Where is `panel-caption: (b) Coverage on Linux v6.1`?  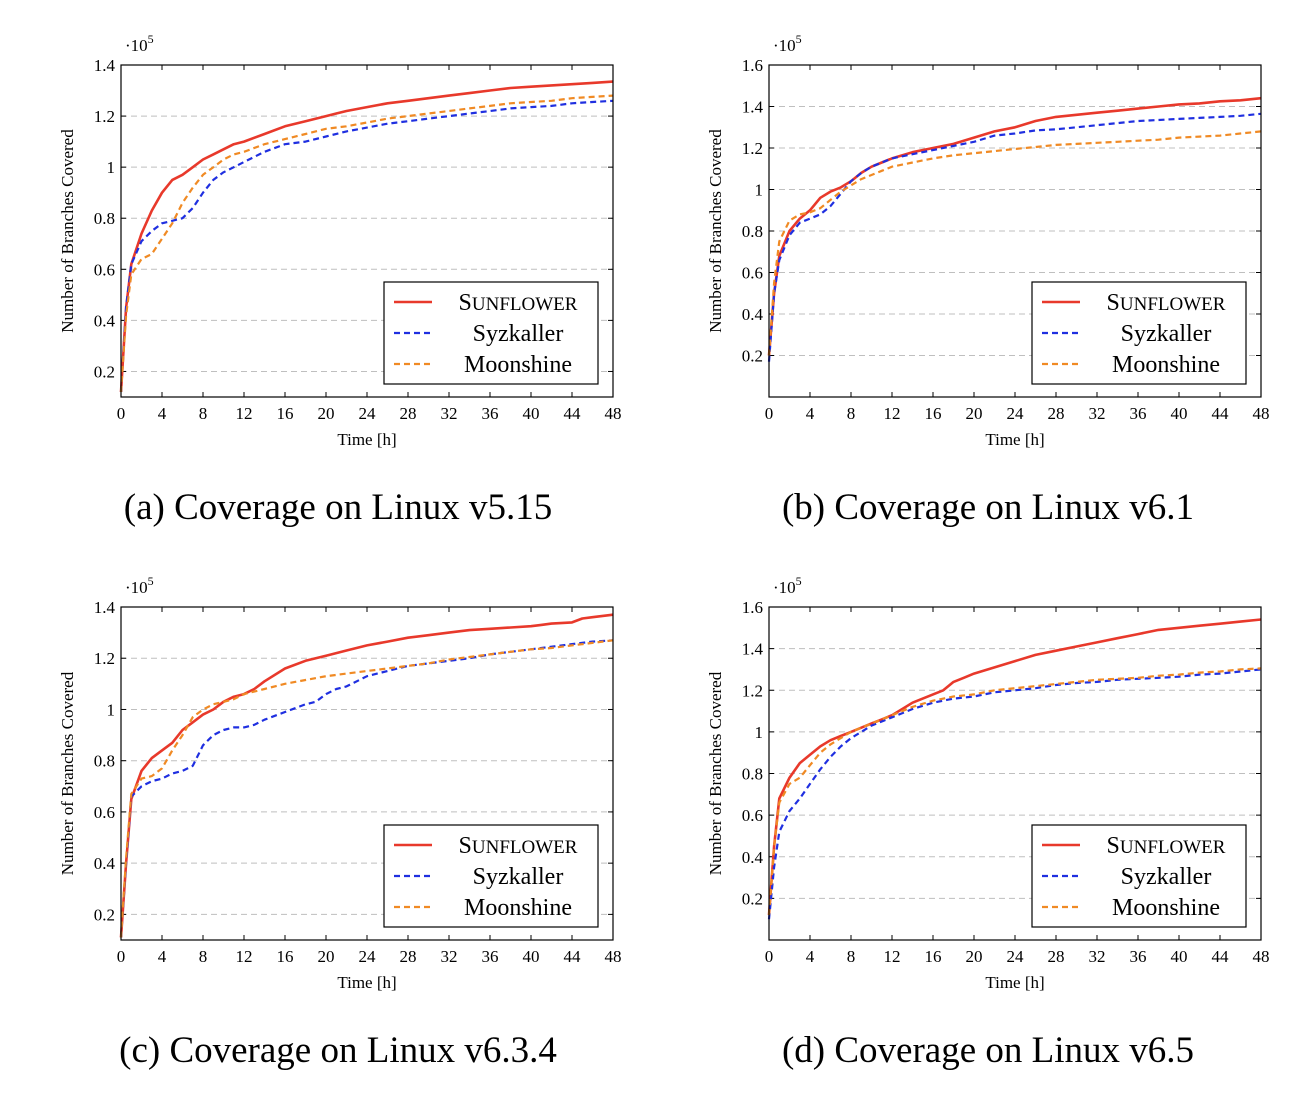
panel-caption: (b) Coverage on Linux v6.1 is located at coordinates (988, 507).